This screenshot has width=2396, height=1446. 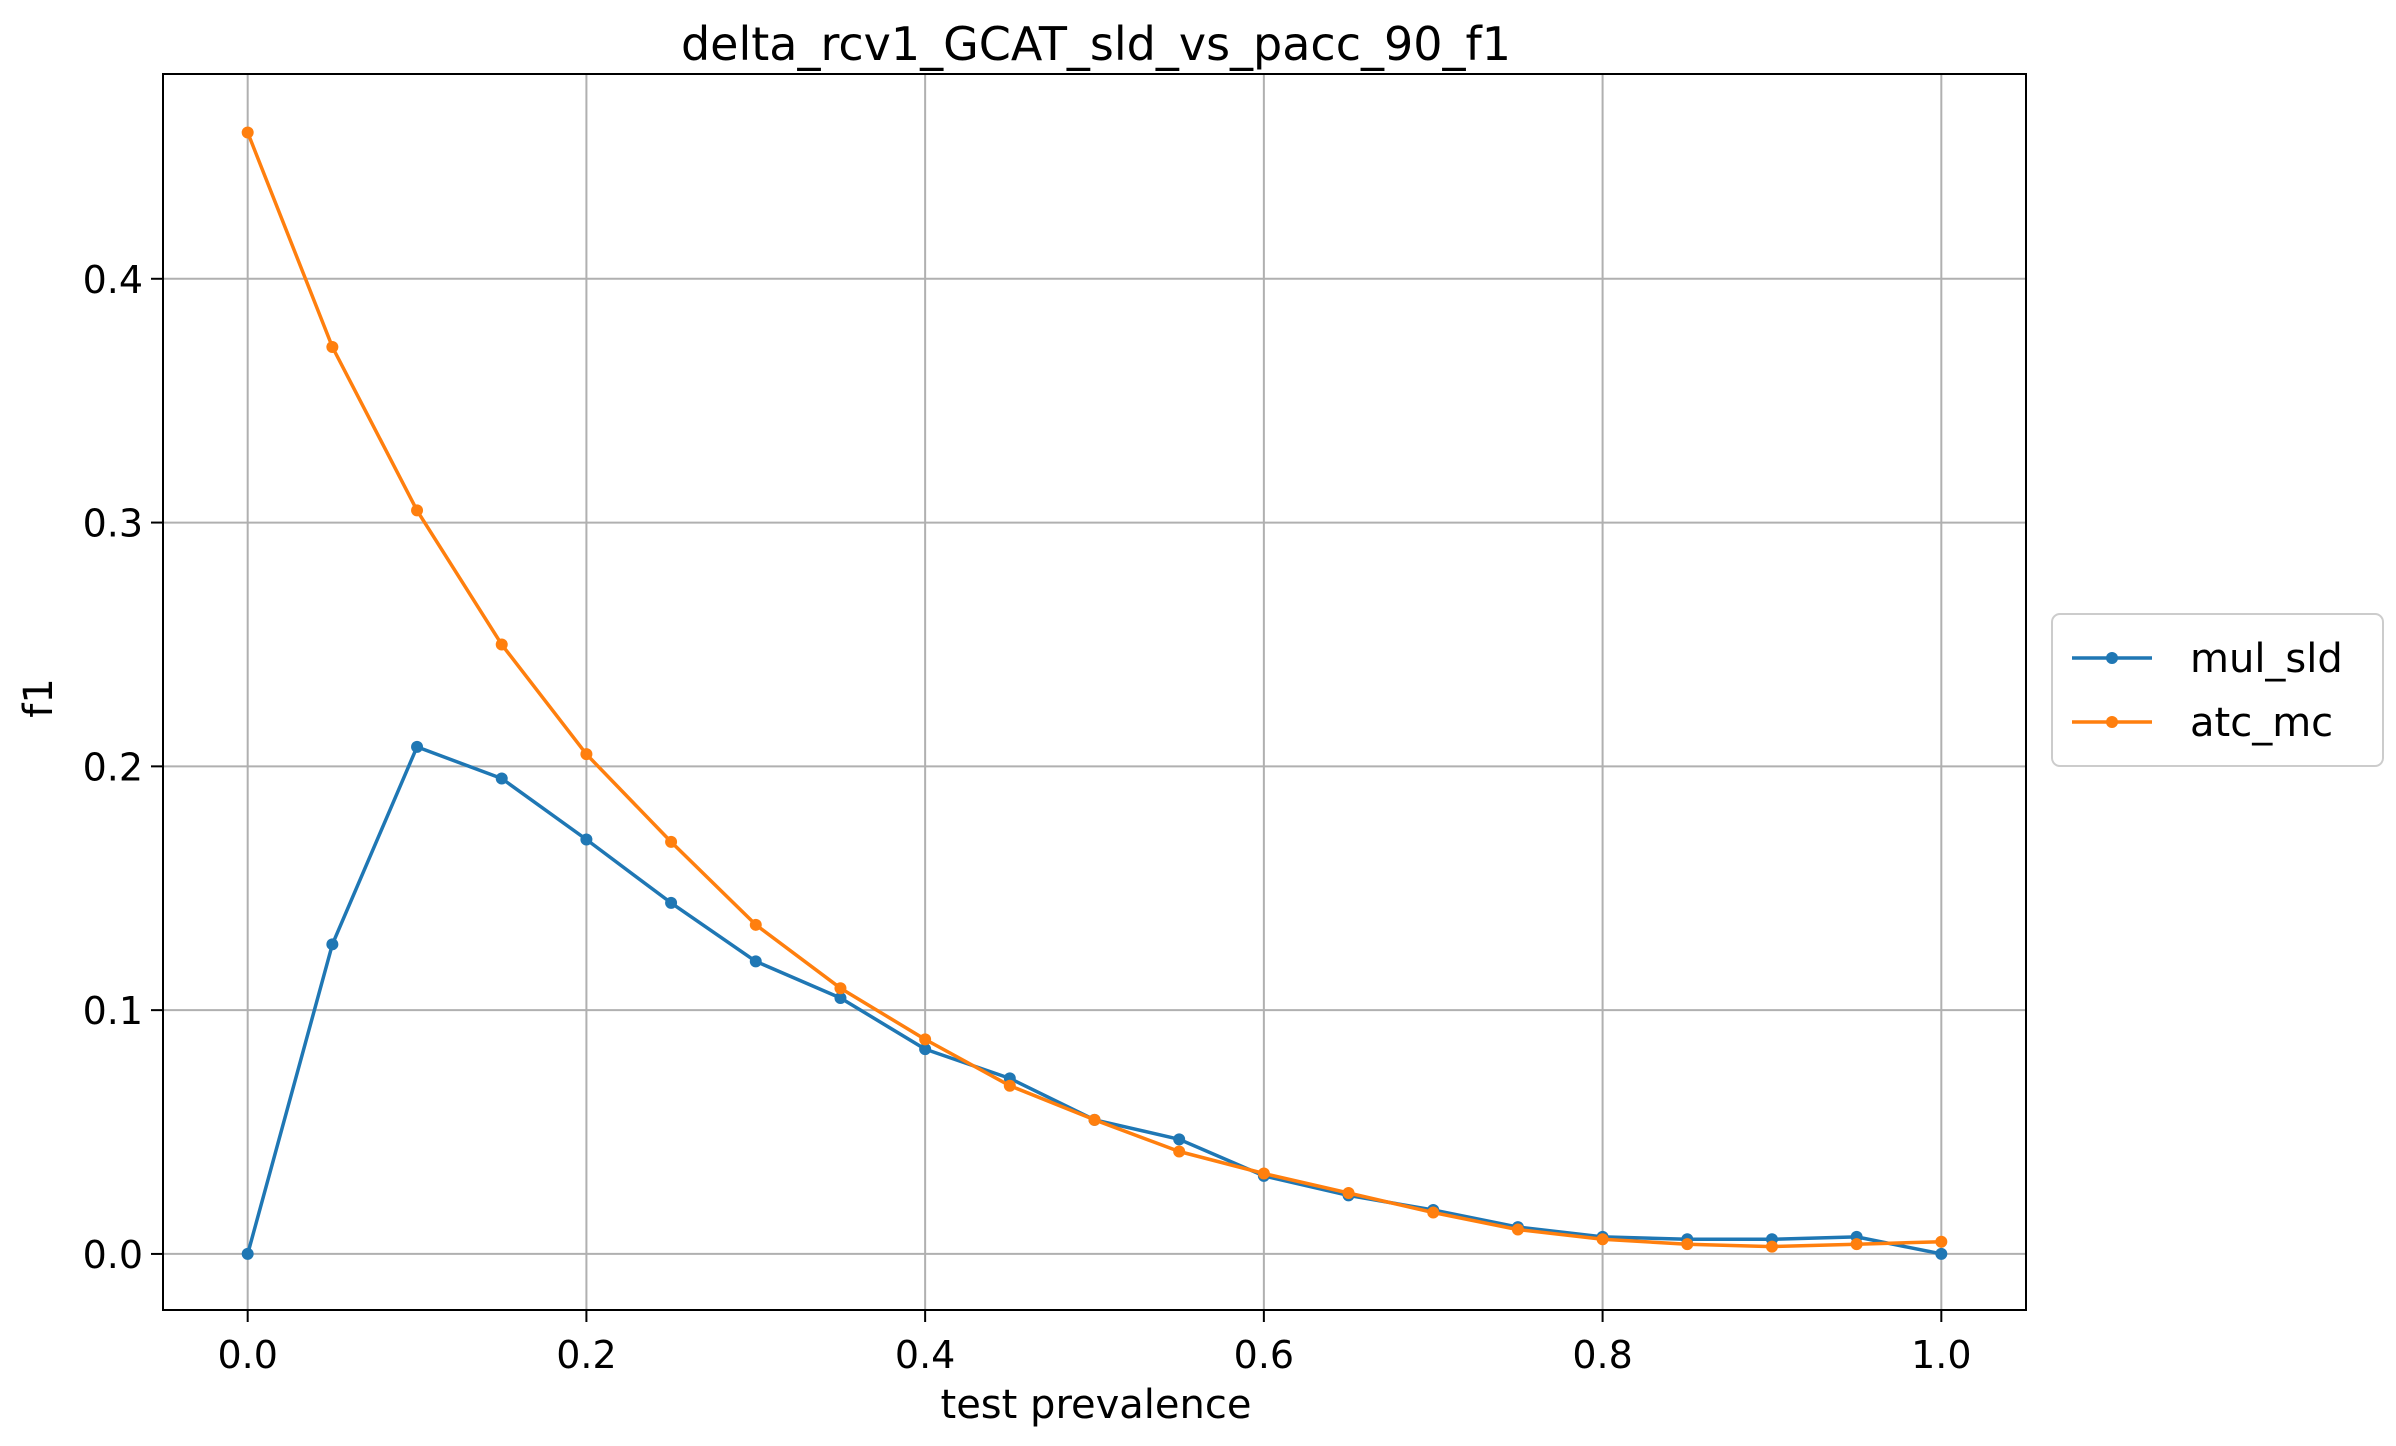 What do you see at coordinates (247, 1355) in the screenshot?
I see `x-tick-label: 0.0` at bounding box center [247, 1355].